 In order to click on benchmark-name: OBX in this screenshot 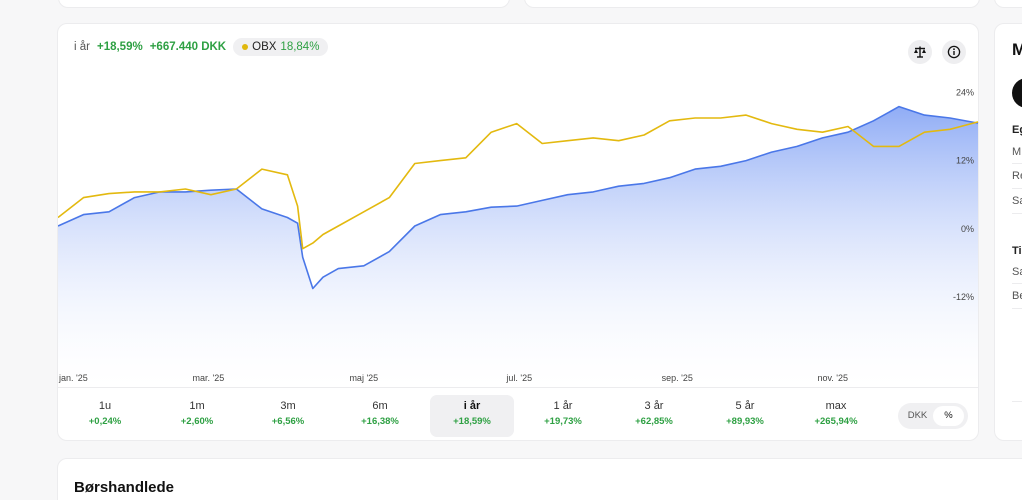, I will do `click(264, 47)`.